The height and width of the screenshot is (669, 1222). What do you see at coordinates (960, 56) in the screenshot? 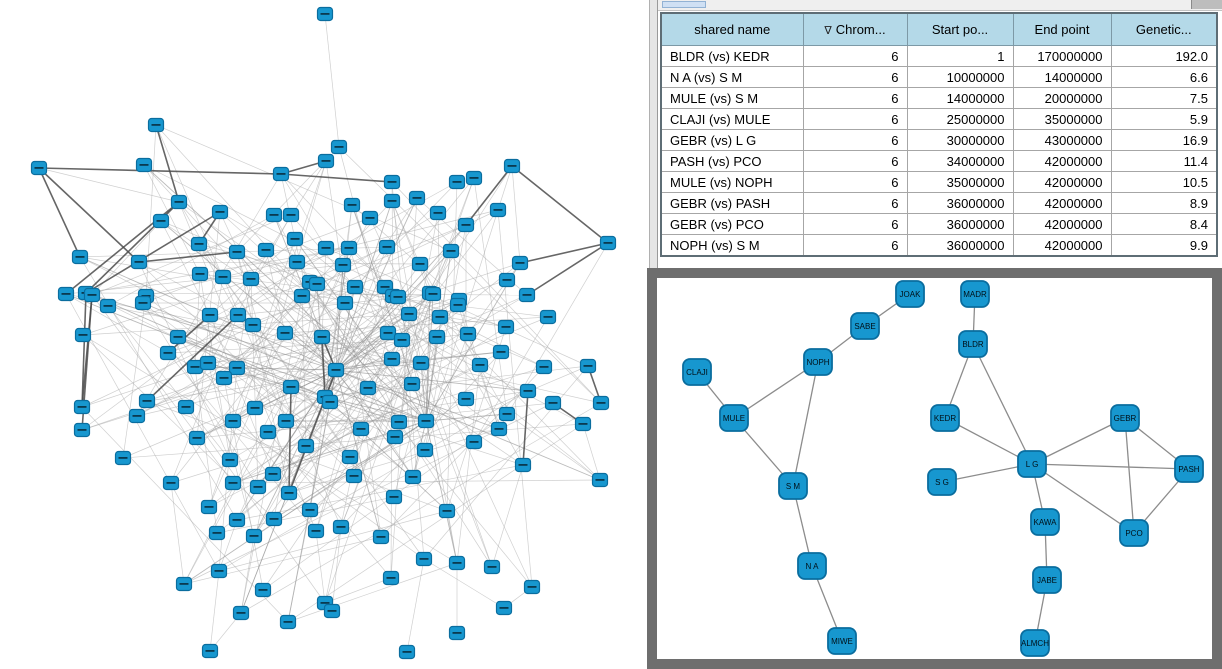
I see `cell-value: 1` at bounding box center [960, 56].